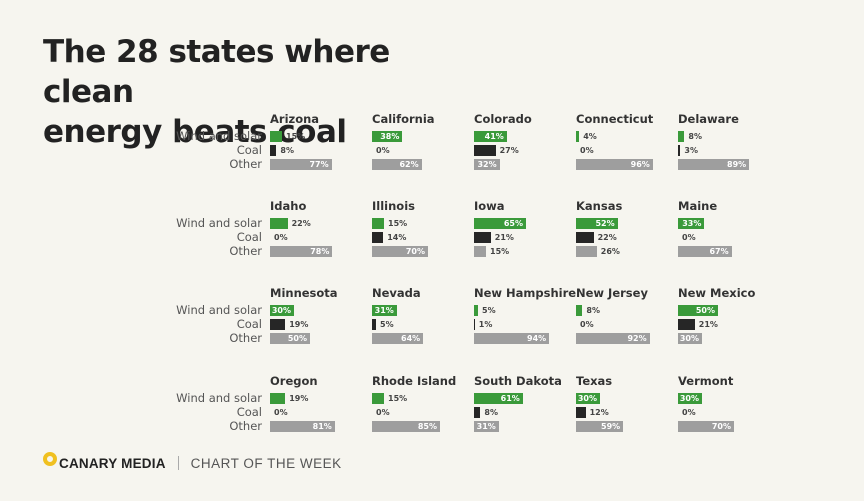 The image size is (864, 501). What do you see at coordinates (610, 251) in the screenshot?
I see `value-label-other: 26%` at bounding box center [610, 251].